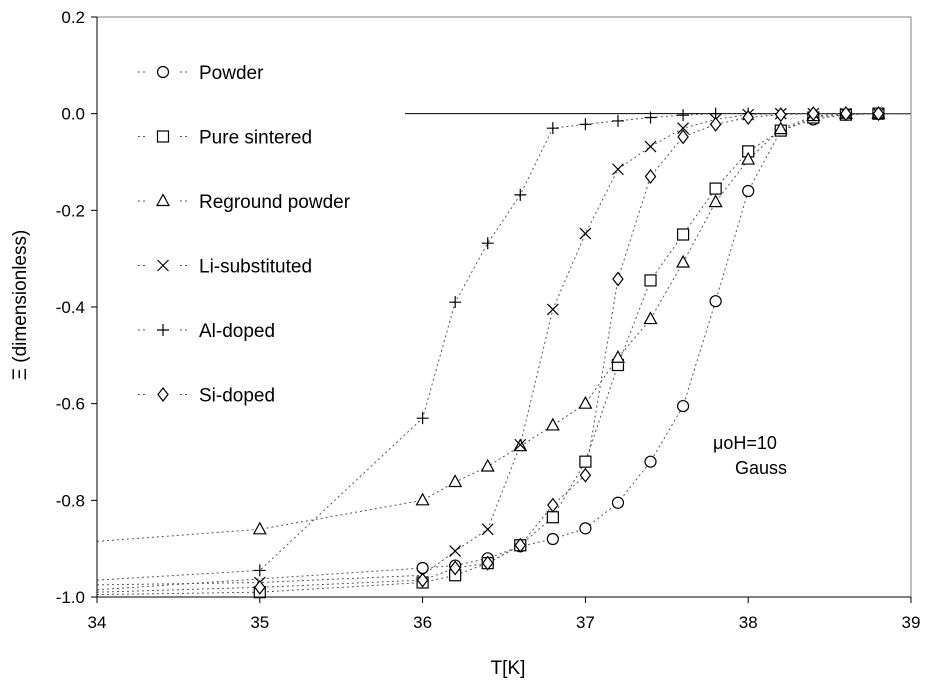 This screenshot has height=683, width=925. What do you see at coordinates (761, 468) in the screenshot?
I see `annotation-field-unit: Gauss` at bounding box center [761, 468].